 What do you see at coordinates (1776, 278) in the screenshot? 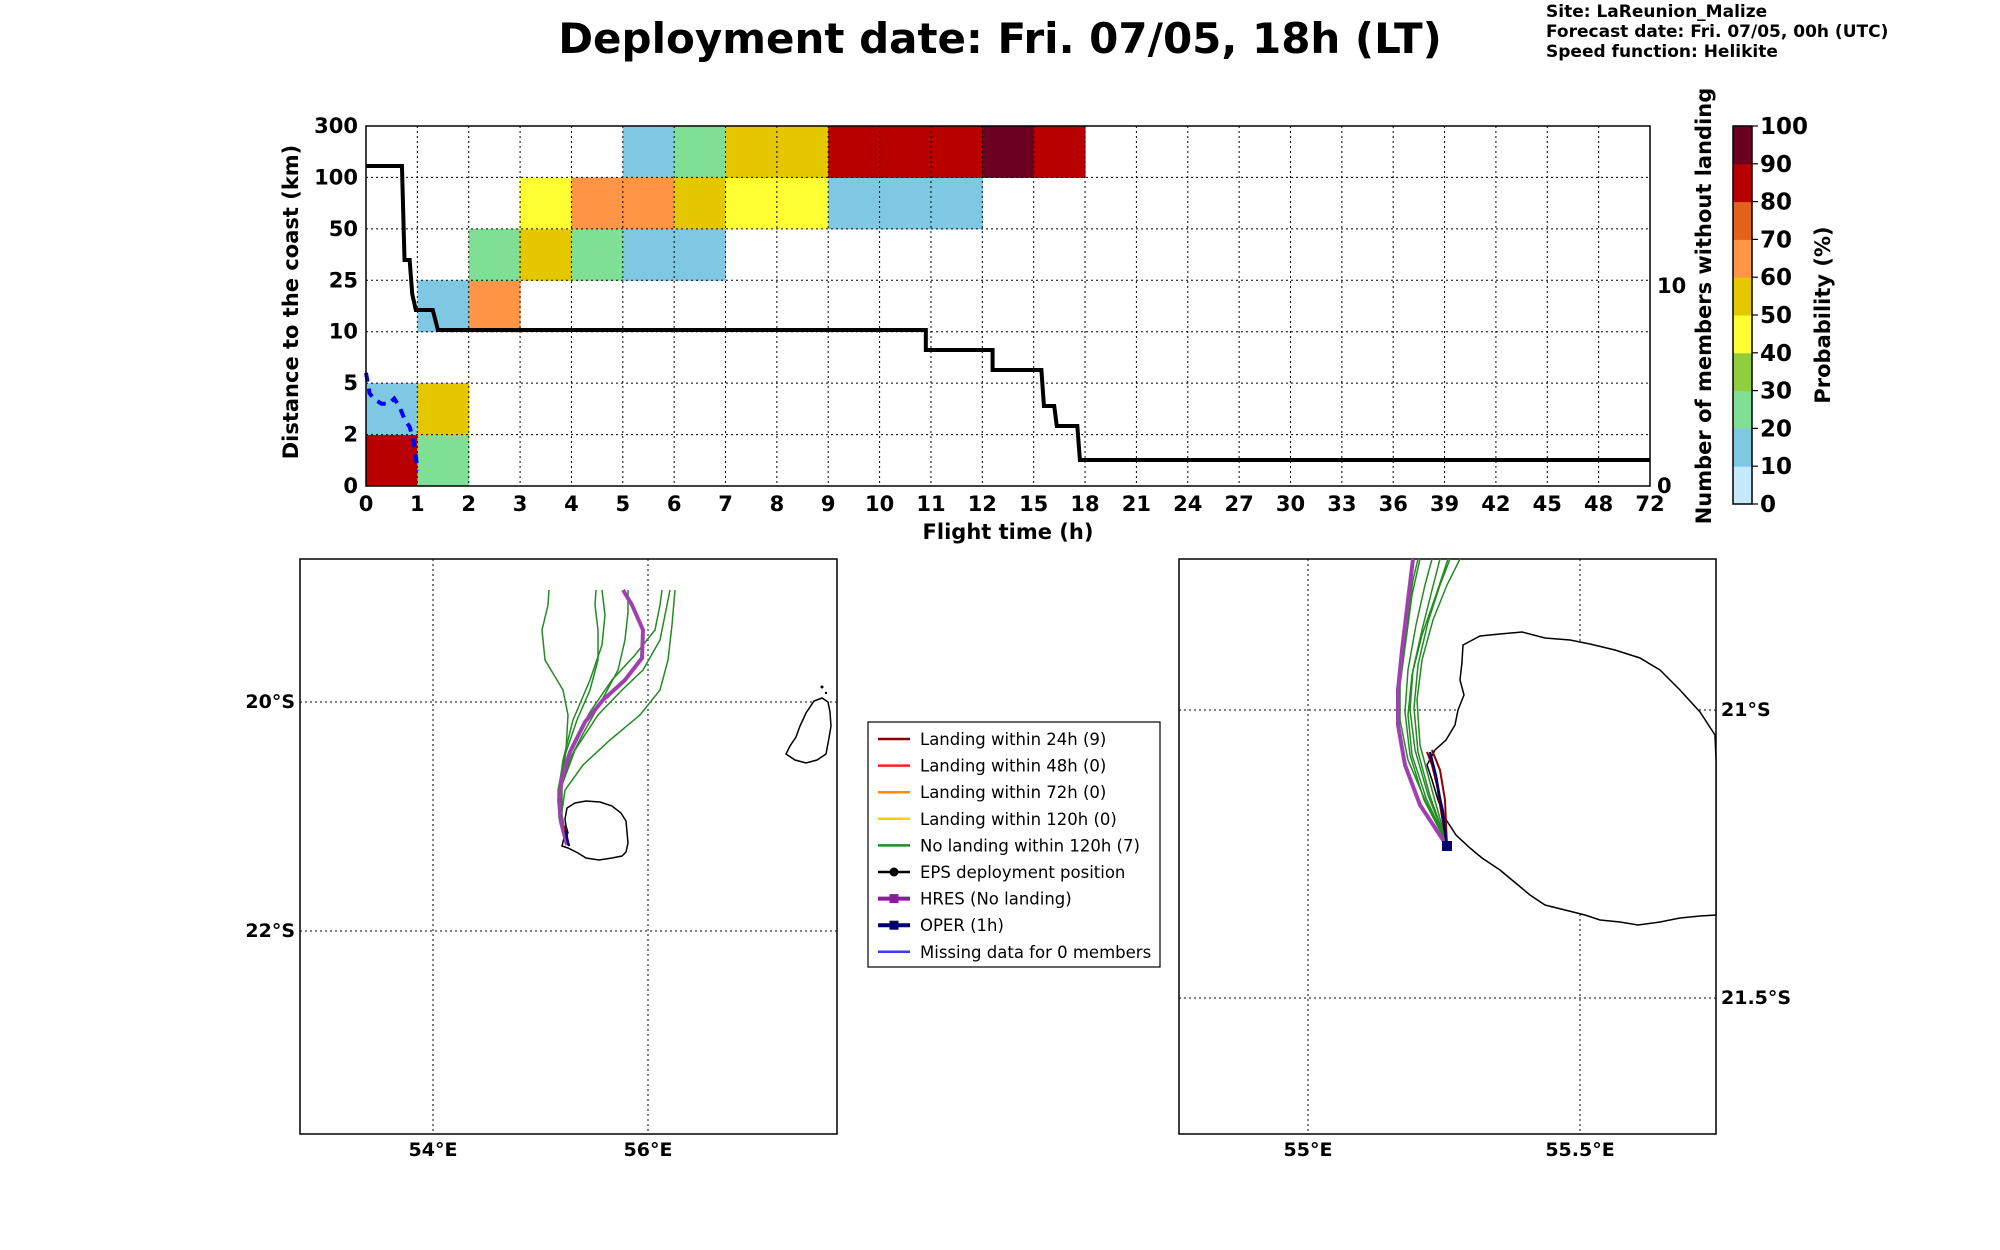
I see `colorbar-tick-label: 60` at bounding box center [1776, 278].